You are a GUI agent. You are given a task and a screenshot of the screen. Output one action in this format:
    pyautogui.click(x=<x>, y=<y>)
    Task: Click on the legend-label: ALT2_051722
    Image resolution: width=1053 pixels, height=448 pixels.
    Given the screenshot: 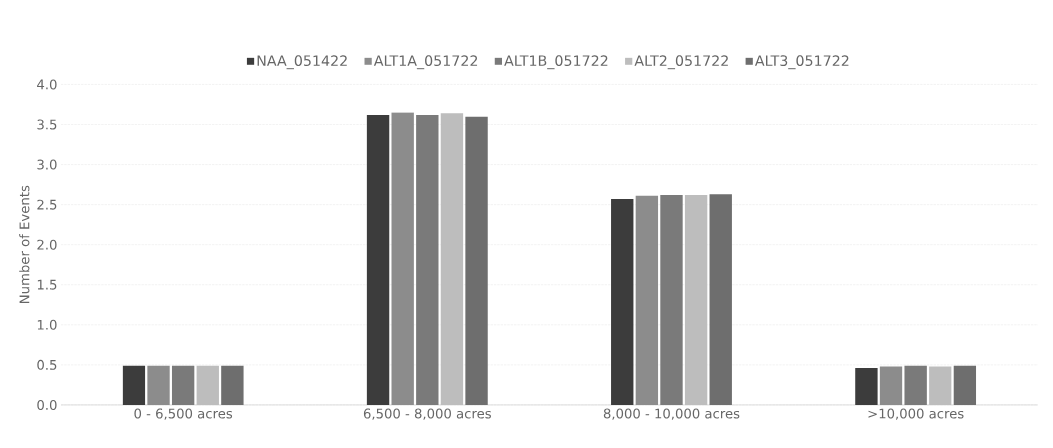 What is the action you would take?
    pyautogui.click(x=681, y=62)
    